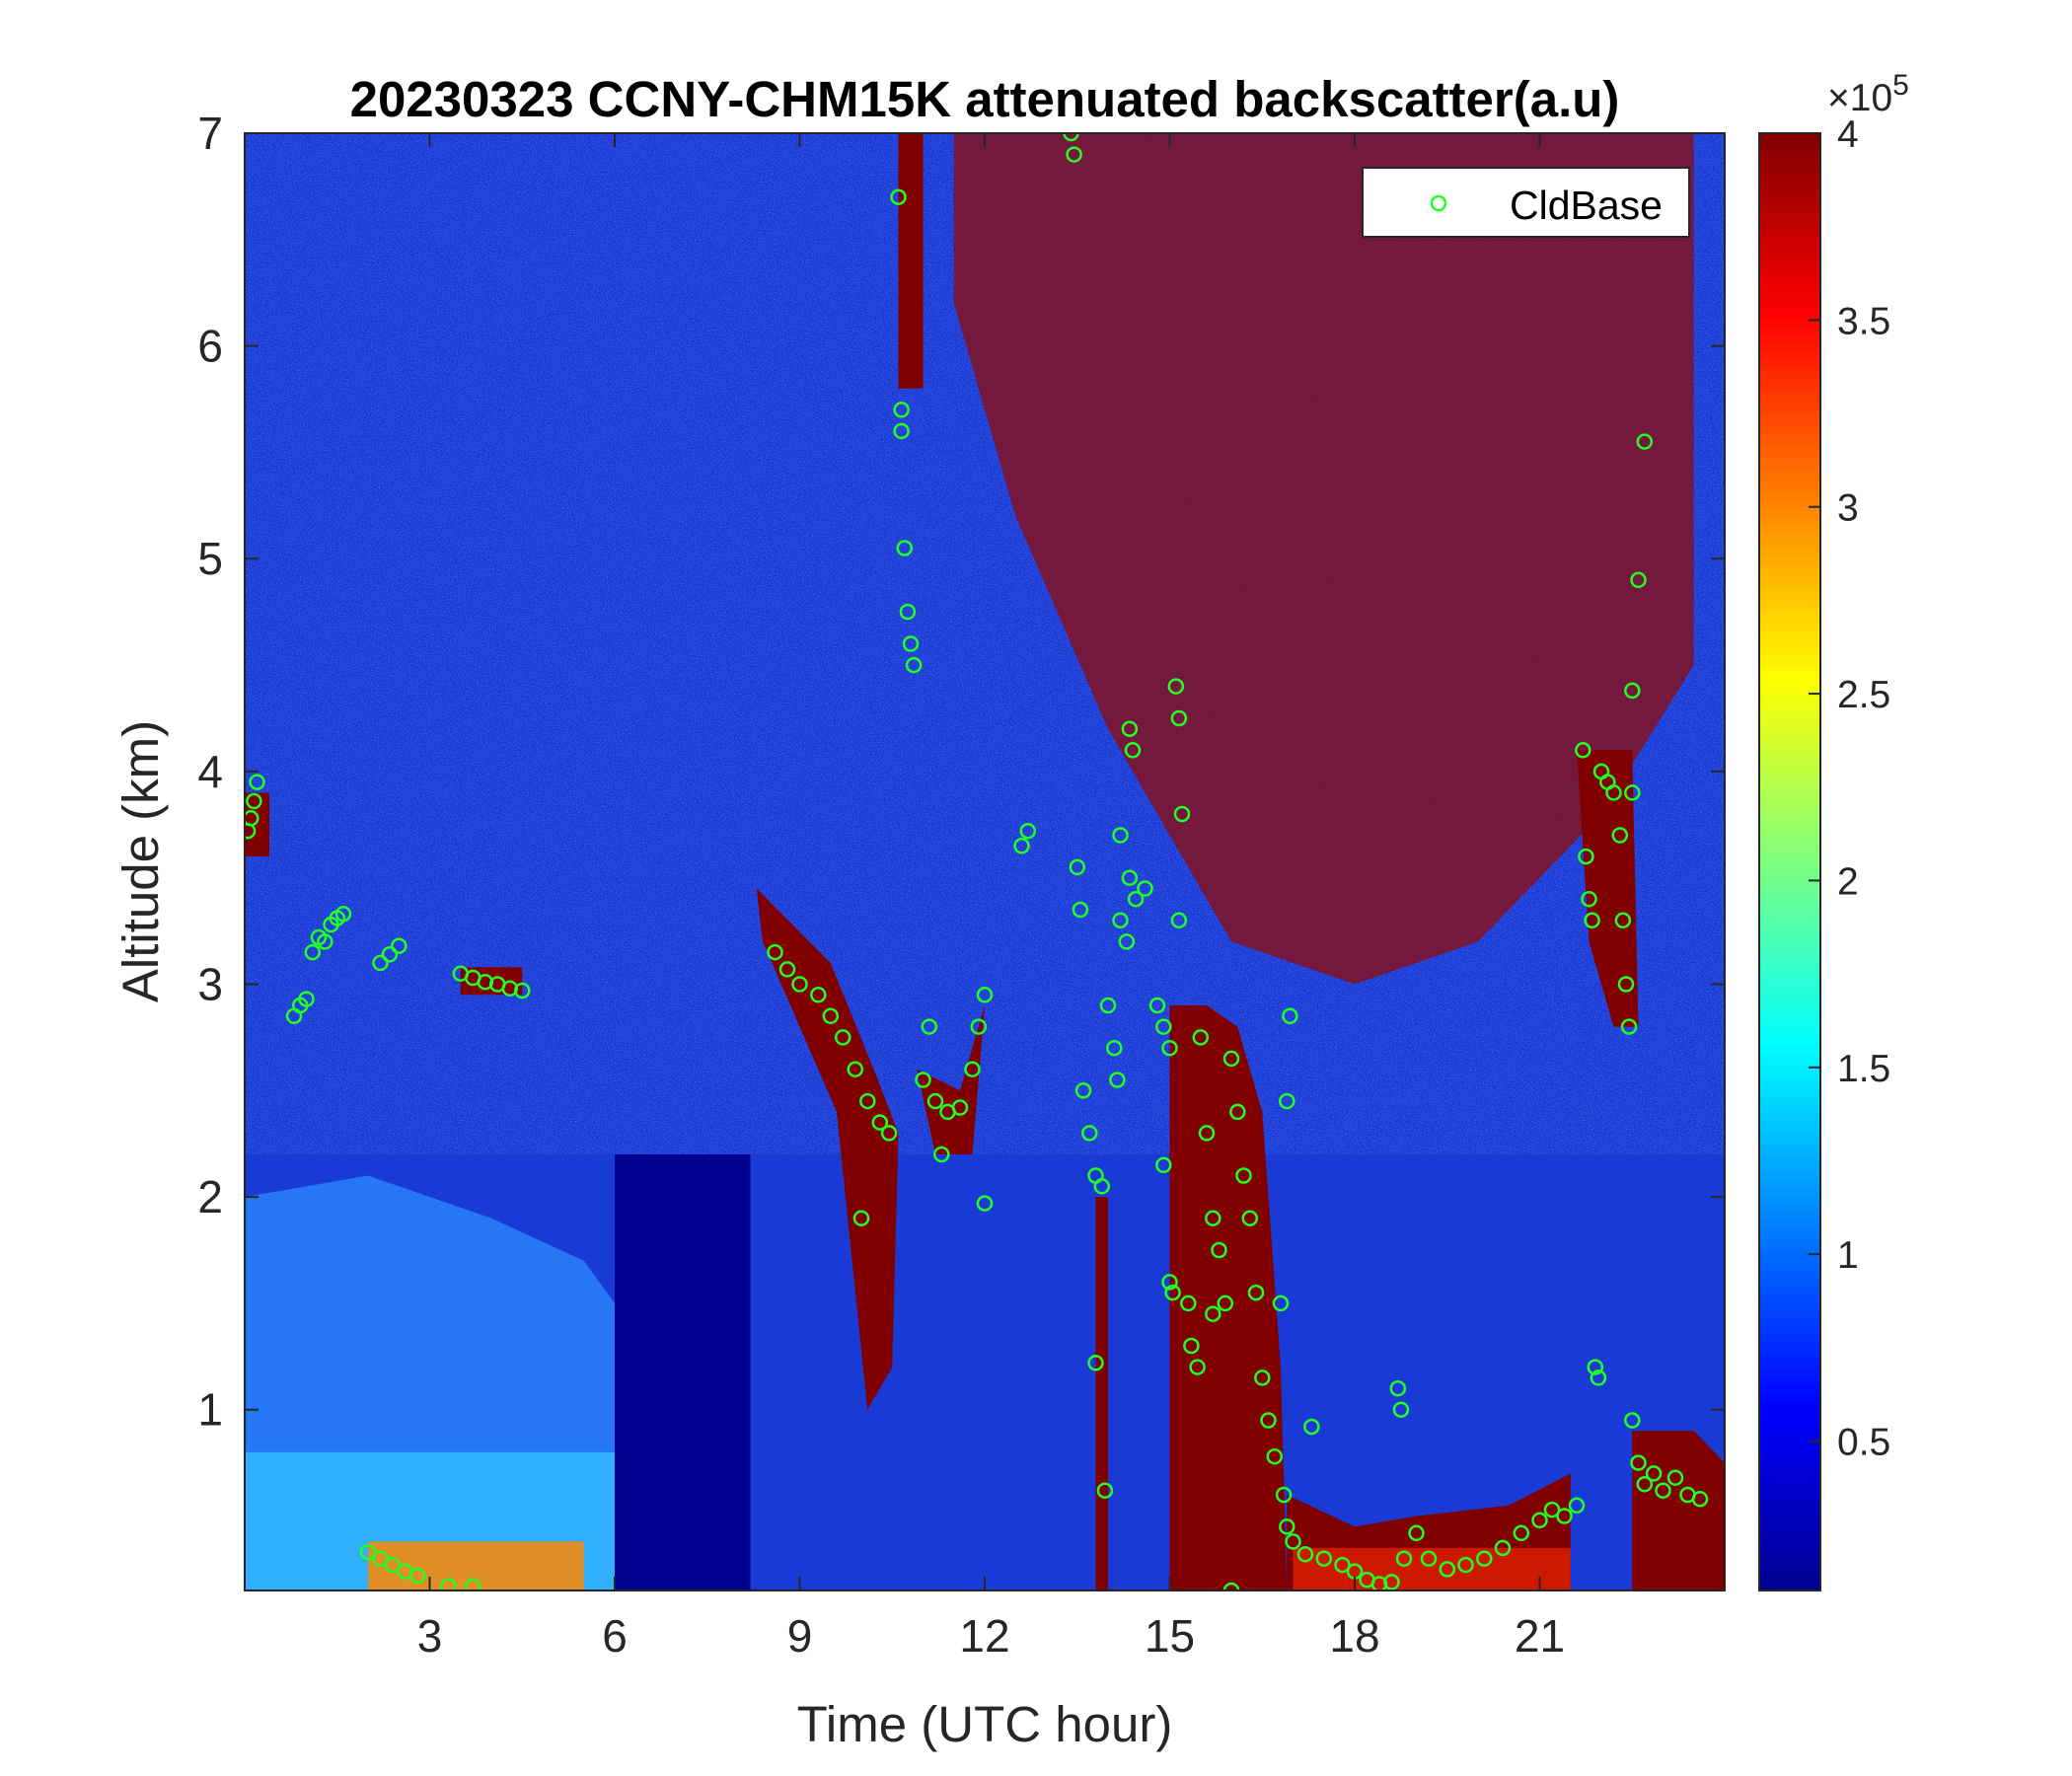  I want to click on colorbar-tick-label: 2.5, so click(1864, 695).